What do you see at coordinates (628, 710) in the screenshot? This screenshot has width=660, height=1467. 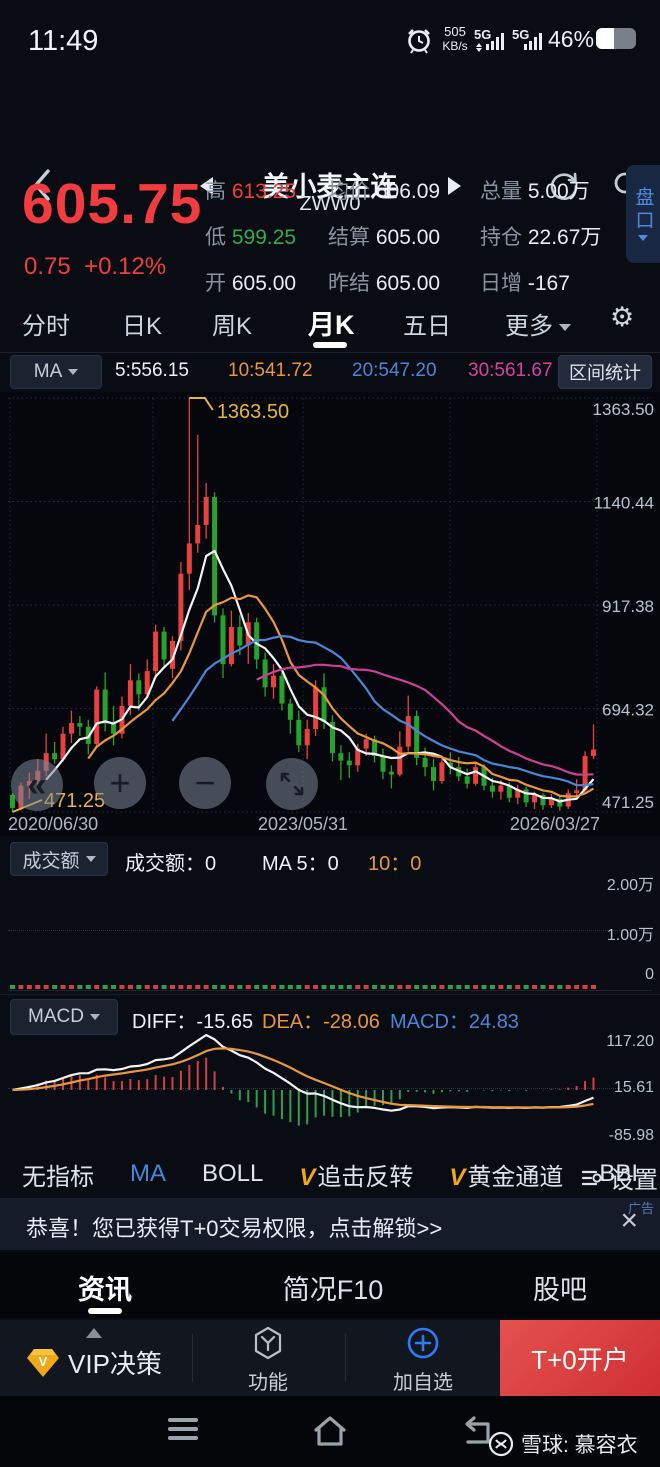 I see `price-axis-tick: 694.32` at bounding box center [628, 710].